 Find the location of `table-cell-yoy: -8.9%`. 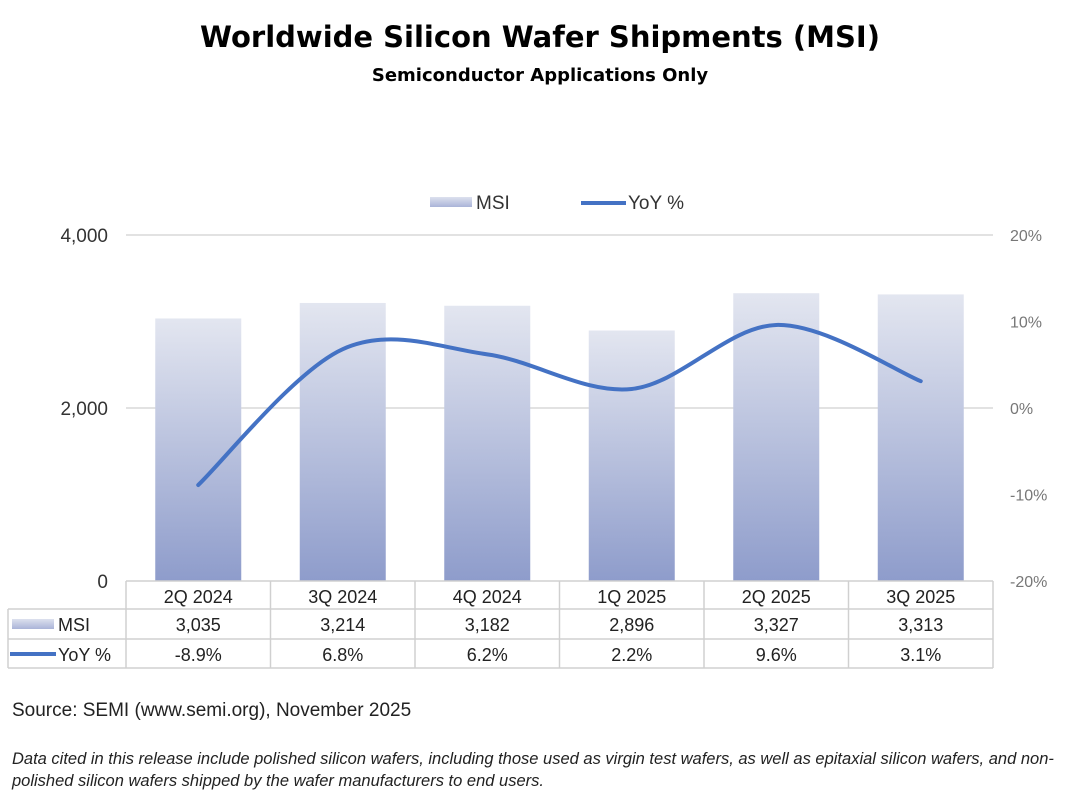

table-cell-yoy: -8.9% is located at coordinates (198, 655).